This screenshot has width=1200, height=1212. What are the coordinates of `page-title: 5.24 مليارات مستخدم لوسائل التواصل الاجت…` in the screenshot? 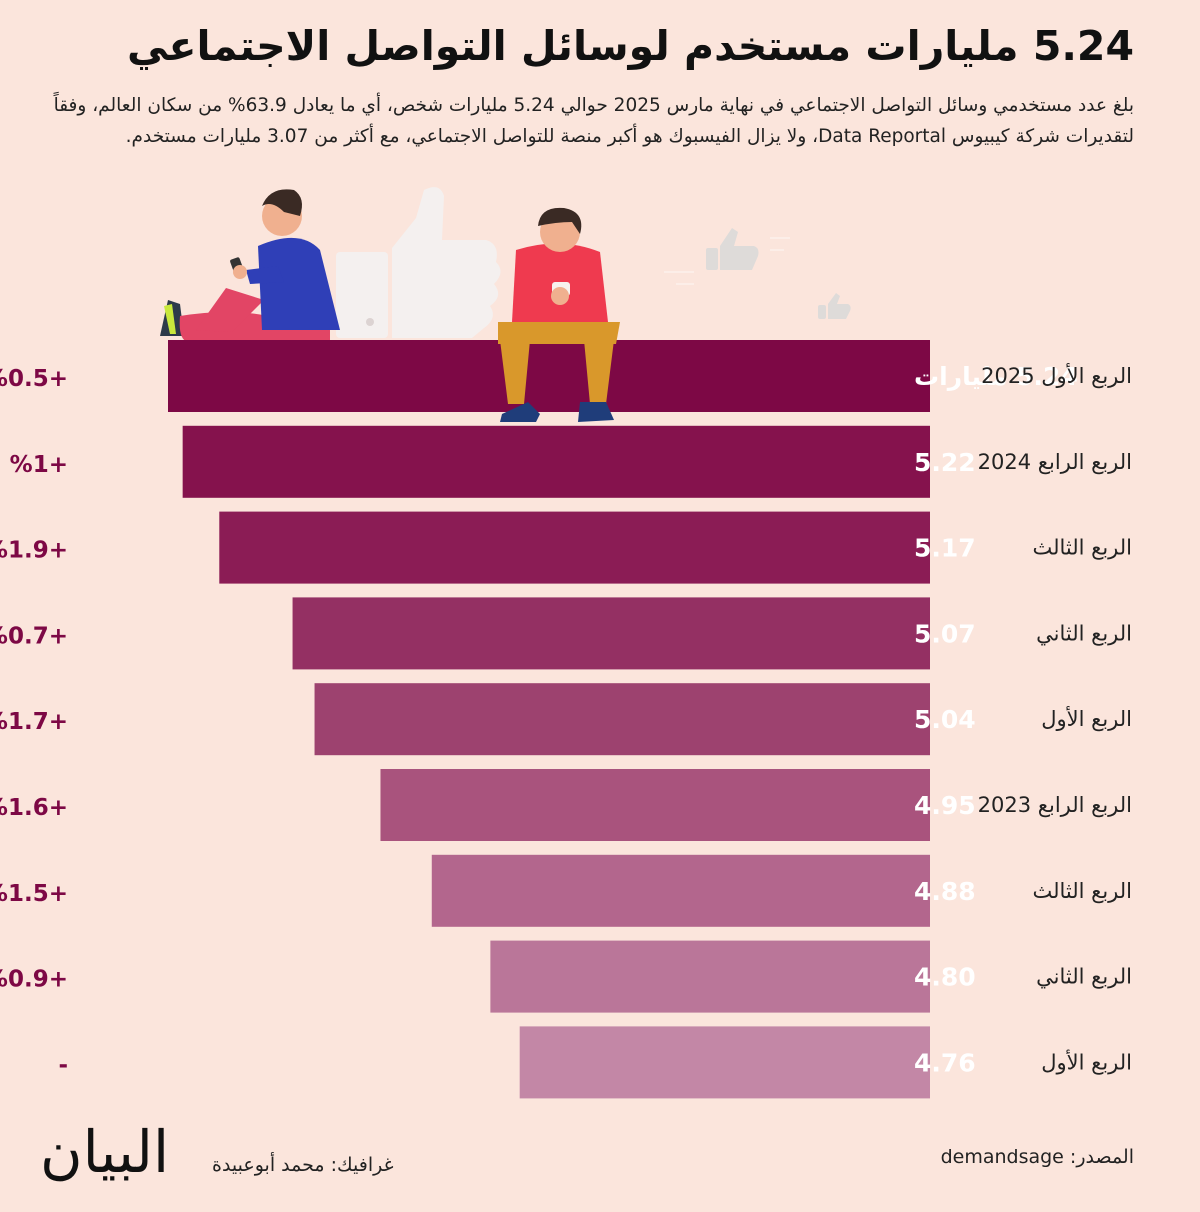 It's located at (630, 46).